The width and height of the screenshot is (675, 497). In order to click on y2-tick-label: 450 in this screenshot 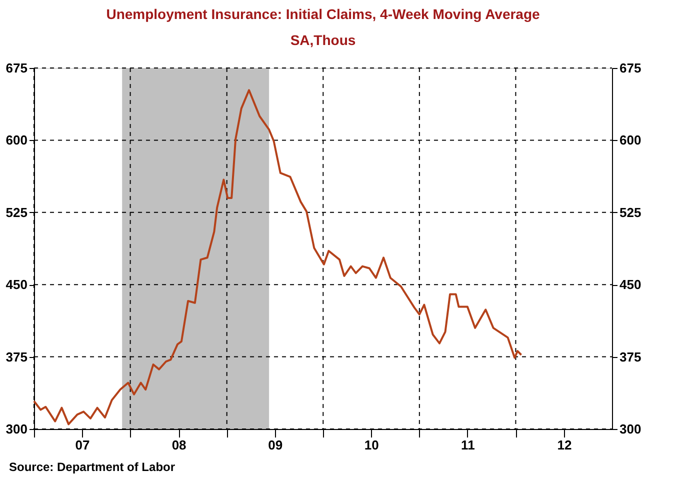, I will do `click(631, 284)`.